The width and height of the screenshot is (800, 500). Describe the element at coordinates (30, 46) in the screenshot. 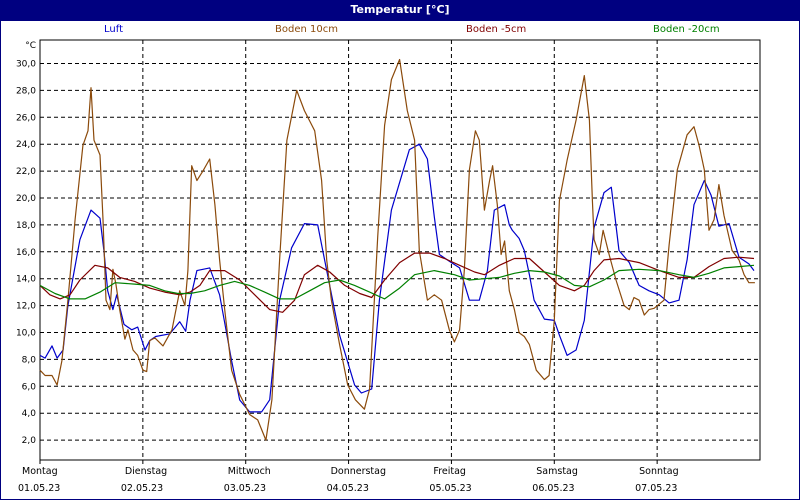

I see `y-unit-label: °C` at that location.